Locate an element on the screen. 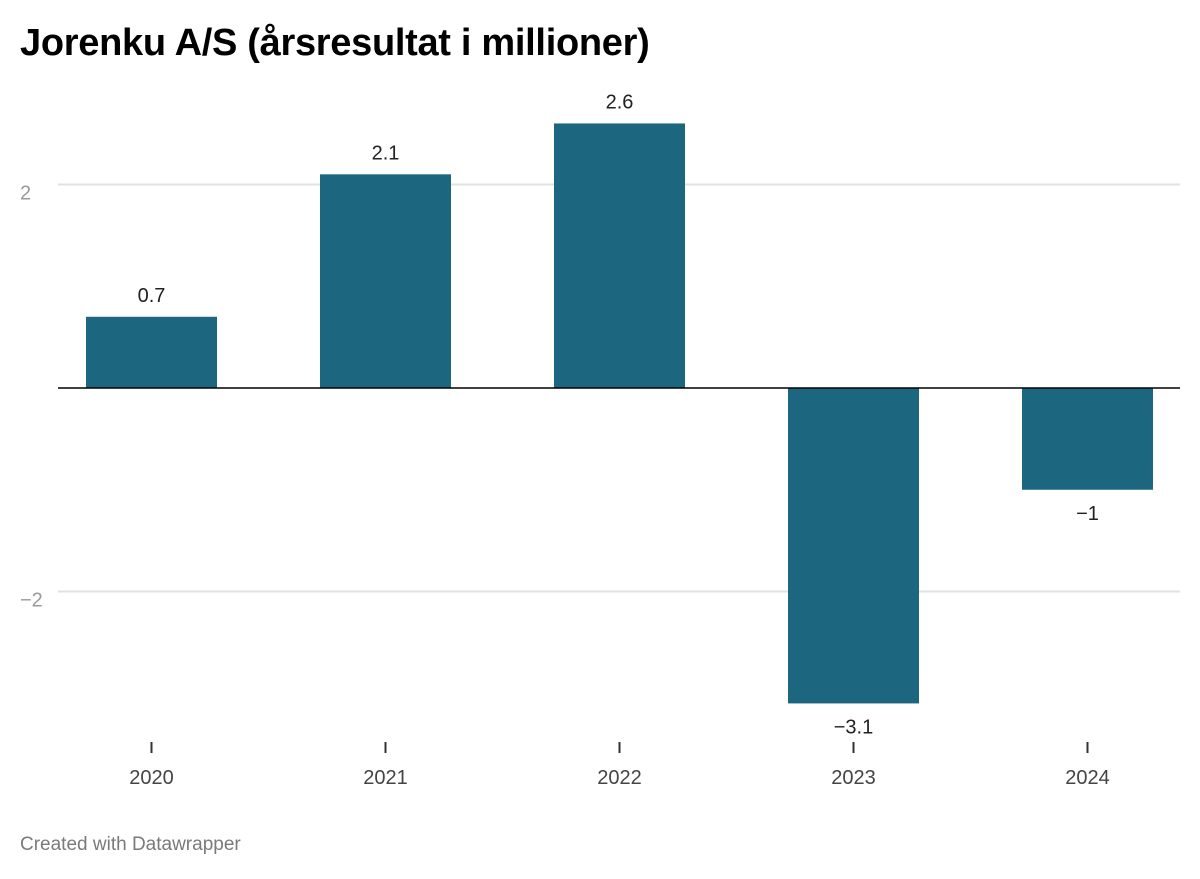 The image size is (1200, 879). bar-2023 is located at coordinates (853, 546).